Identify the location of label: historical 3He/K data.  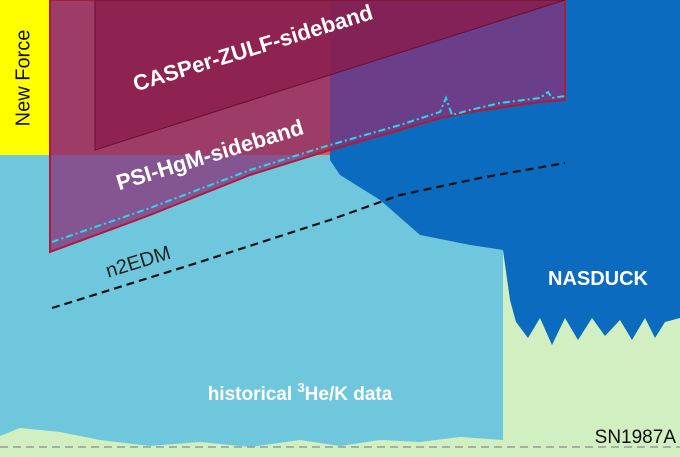
(300, 392).